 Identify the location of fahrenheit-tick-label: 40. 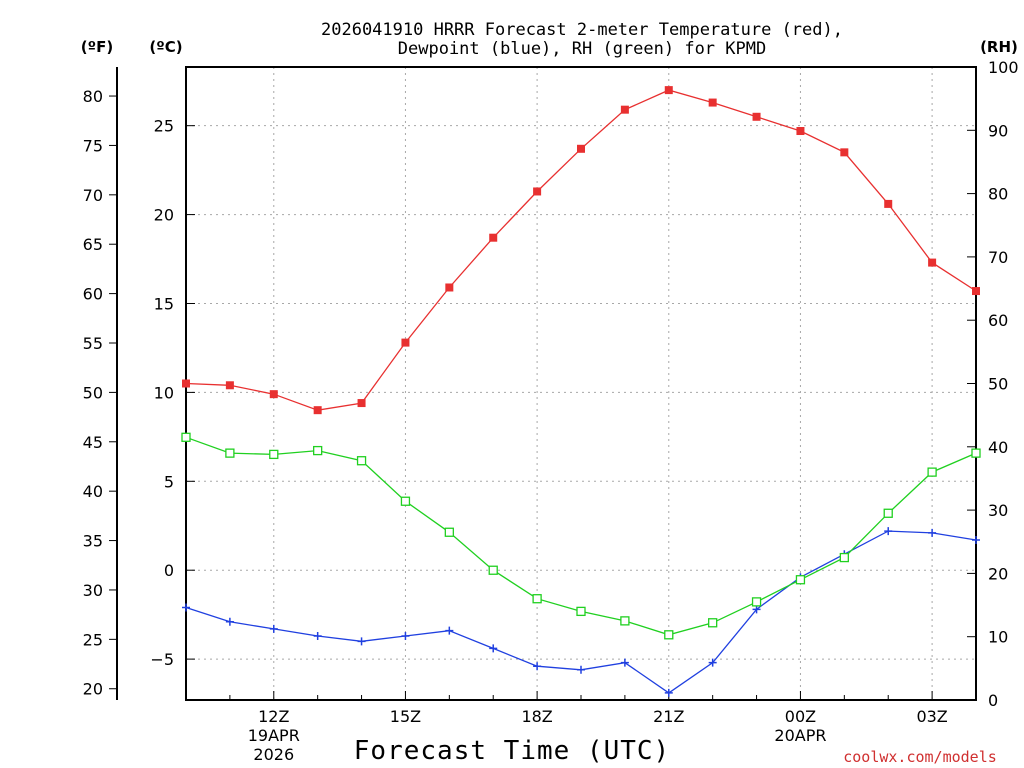
(93, 491).